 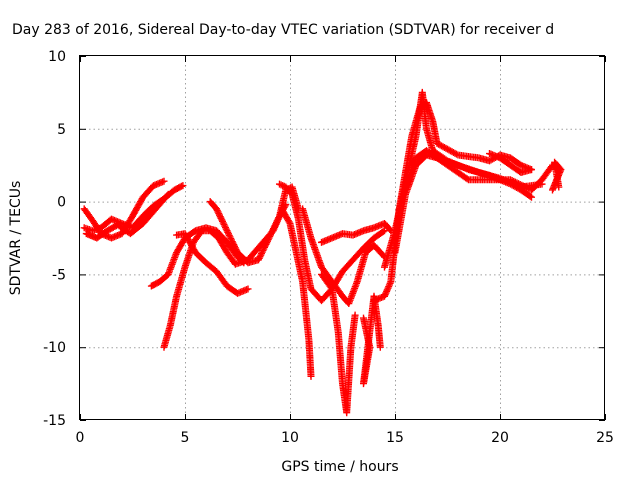 What do you see at coordinates (54, 348) in the screenshot?
I see `y-tick-label: -10` at bounding box center [54, 348].